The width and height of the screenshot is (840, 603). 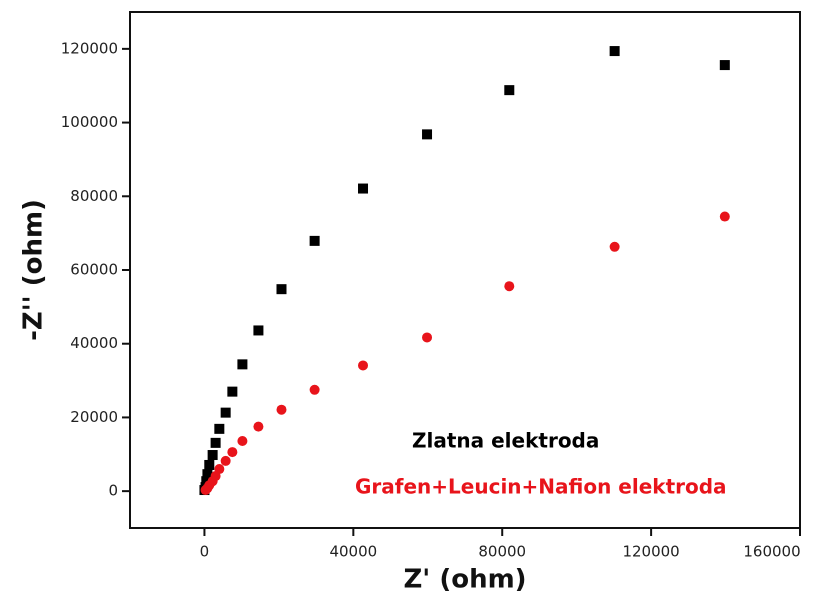 I want to click on x-tick-label: 0, so click(x=205, y=552).